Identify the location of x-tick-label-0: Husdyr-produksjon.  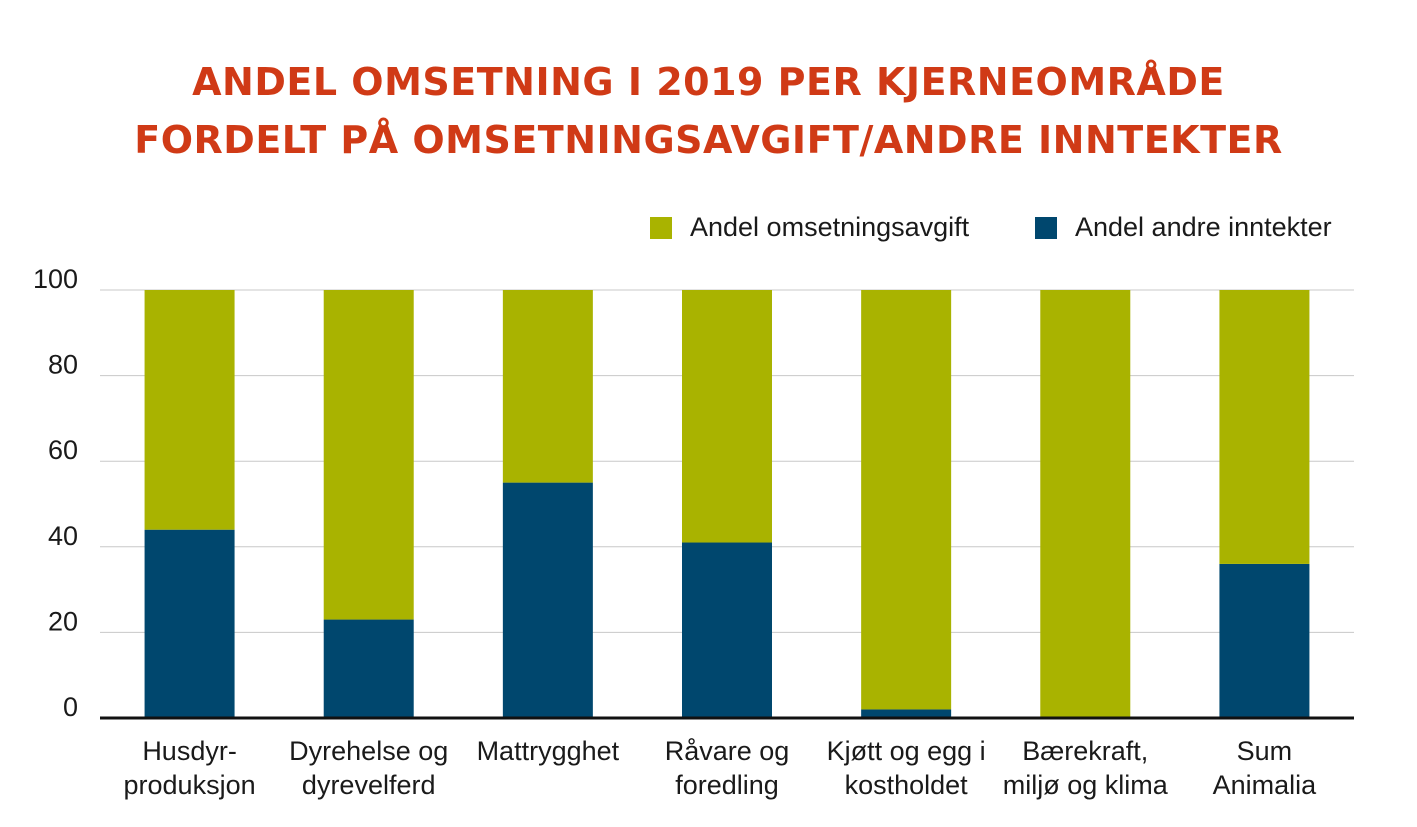
(190, 768).